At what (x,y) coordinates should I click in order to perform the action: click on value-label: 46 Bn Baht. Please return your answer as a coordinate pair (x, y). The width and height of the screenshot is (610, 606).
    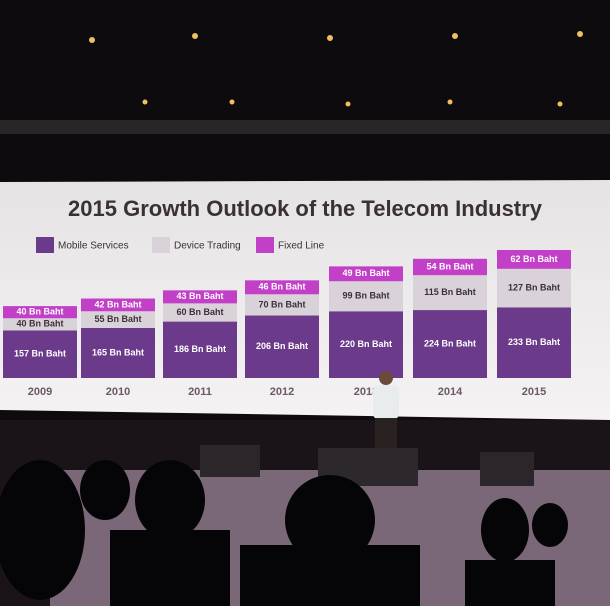
    Looking at the image, I should click on (281, 287).